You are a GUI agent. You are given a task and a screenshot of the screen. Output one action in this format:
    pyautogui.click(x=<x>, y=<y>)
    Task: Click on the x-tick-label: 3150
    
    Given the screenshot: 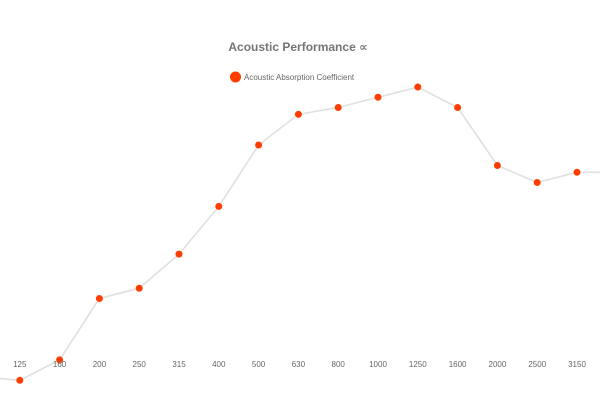 What is the action you would take?
    pyautogui.click(x=577, y=364)
    